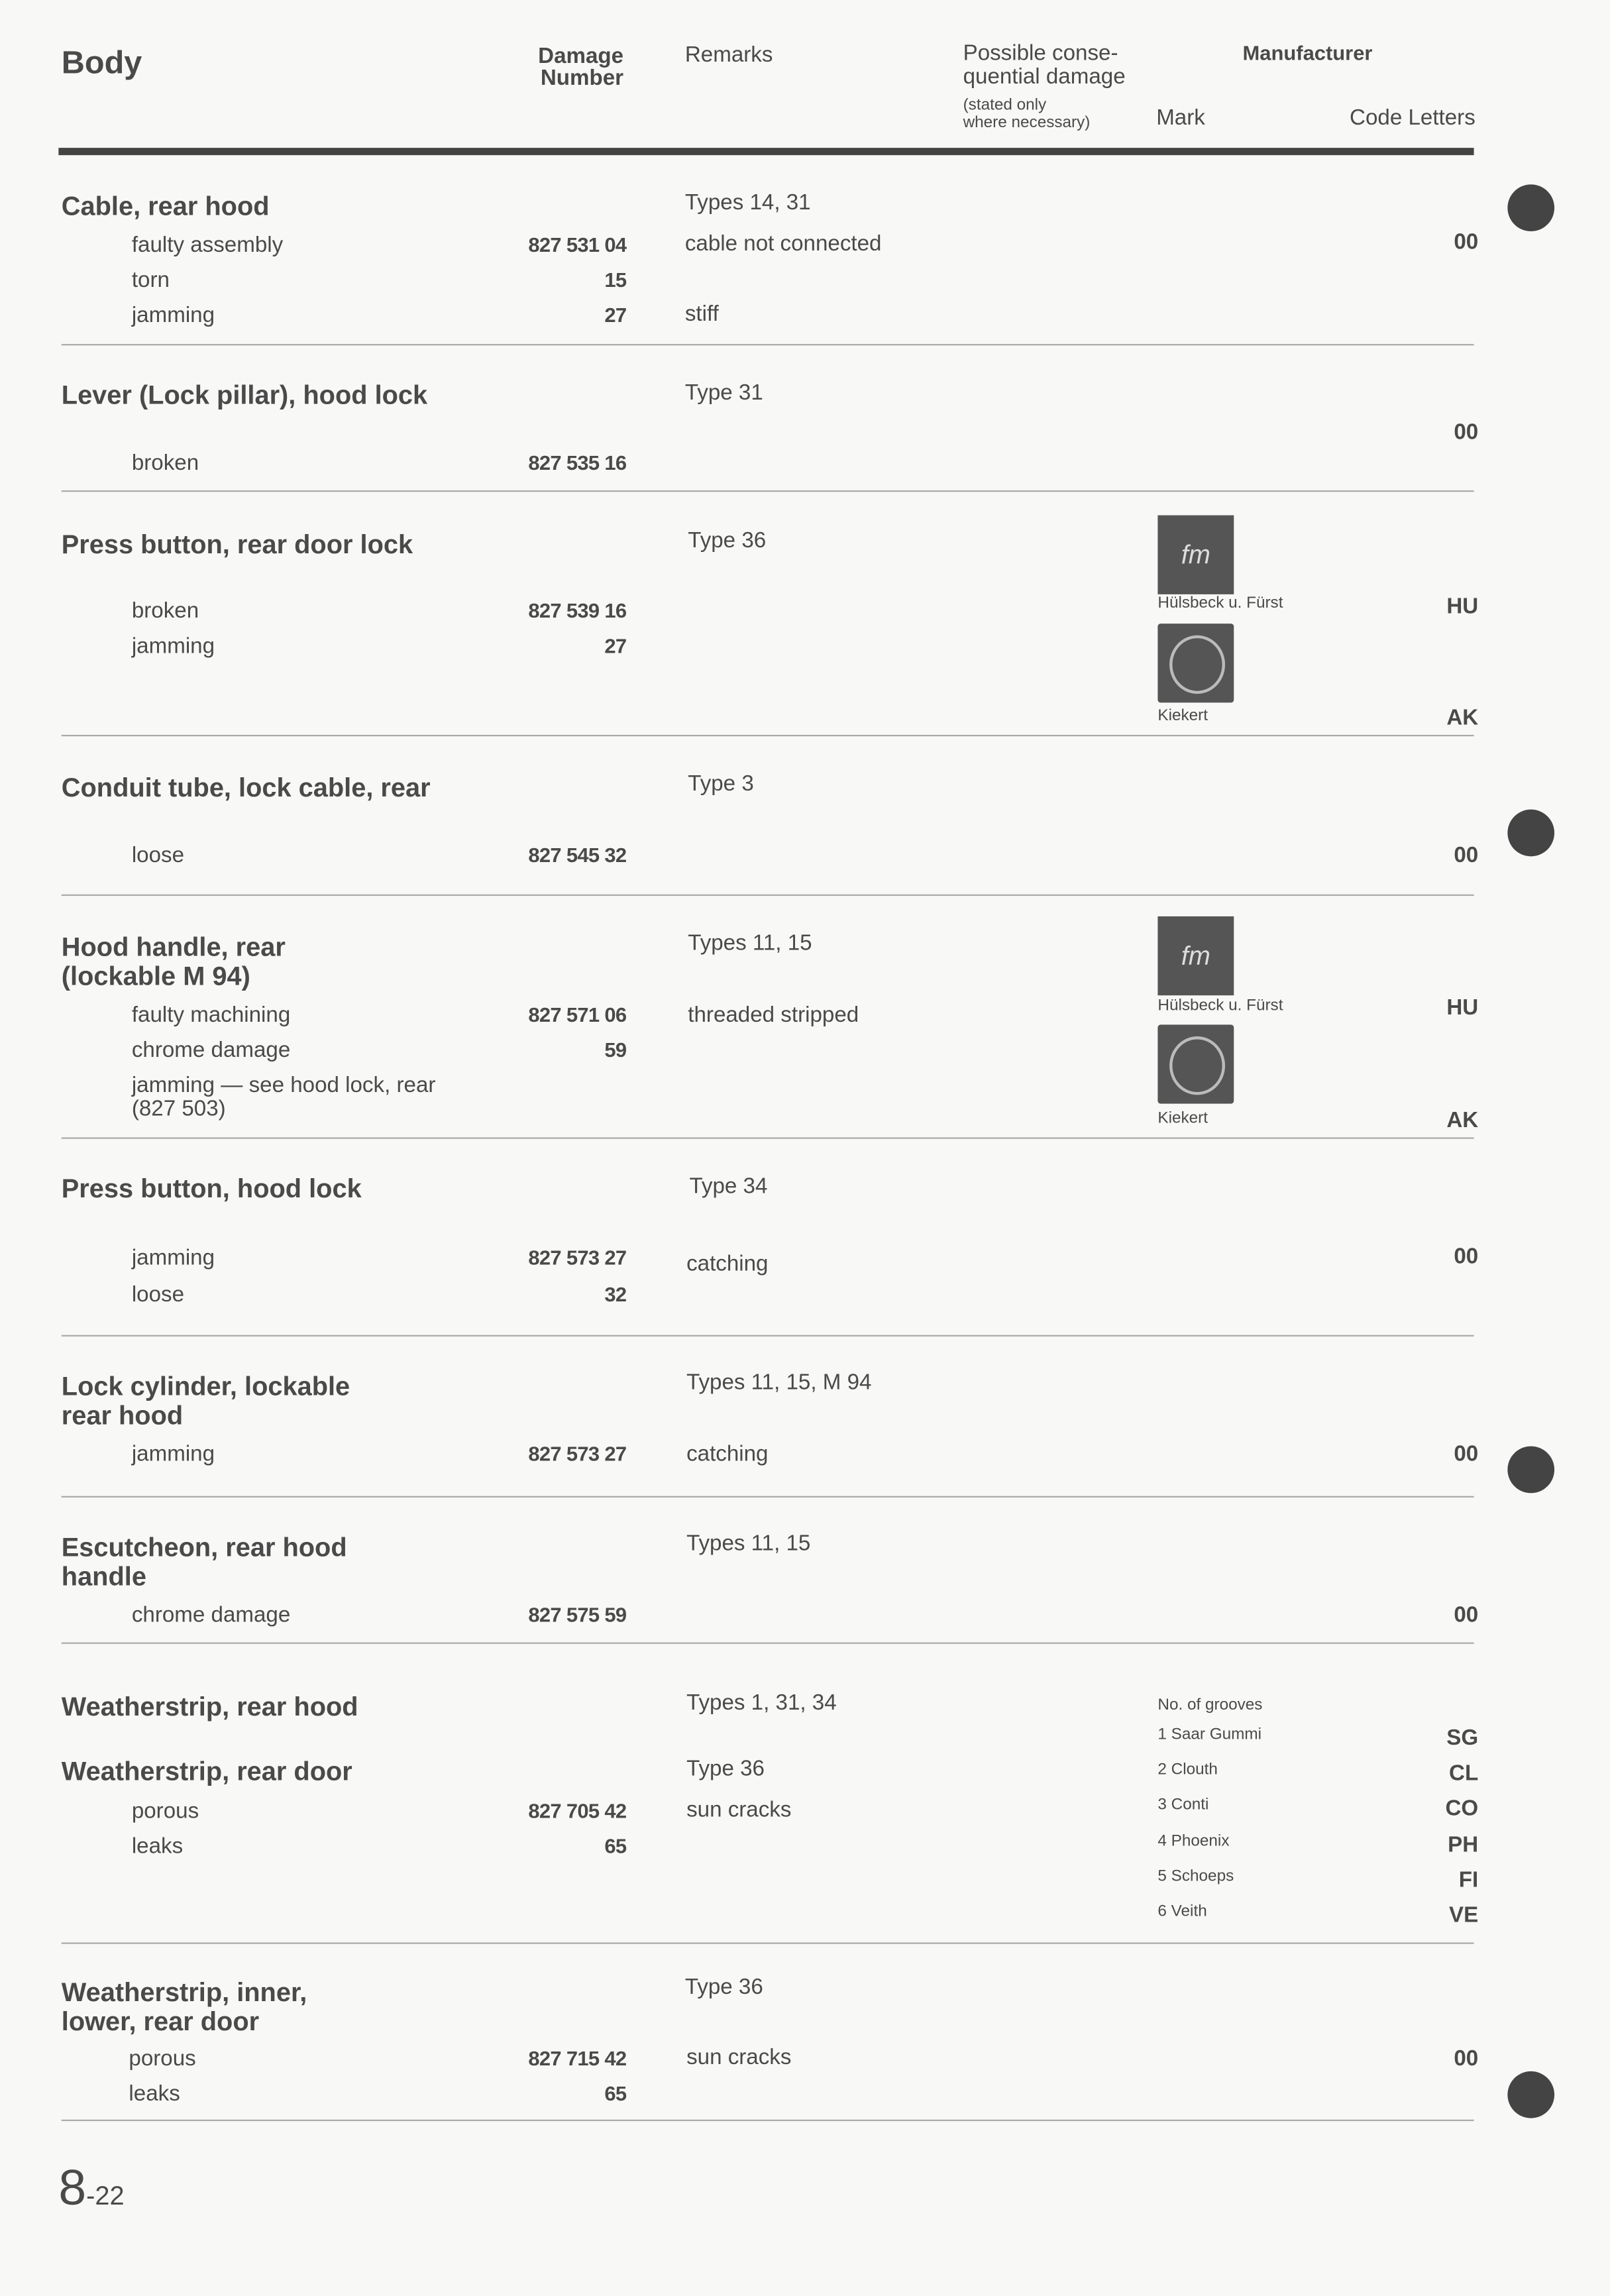 This screenshot has width=1610, height=2296. I want to click on part-title: Lever (Lock pillar), hood lock, so click(245, 395).